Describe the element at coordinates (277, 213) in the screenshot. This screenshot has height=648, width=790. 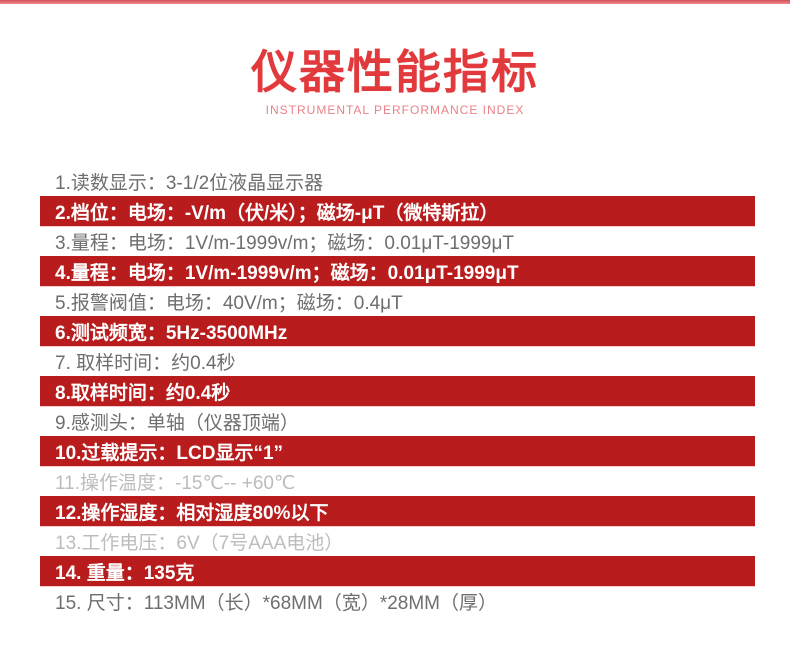
I see `spec-row-text: 2.档位：电场：-V/m（伏/米）；磁场-μT（微特斯拉）` at that location.